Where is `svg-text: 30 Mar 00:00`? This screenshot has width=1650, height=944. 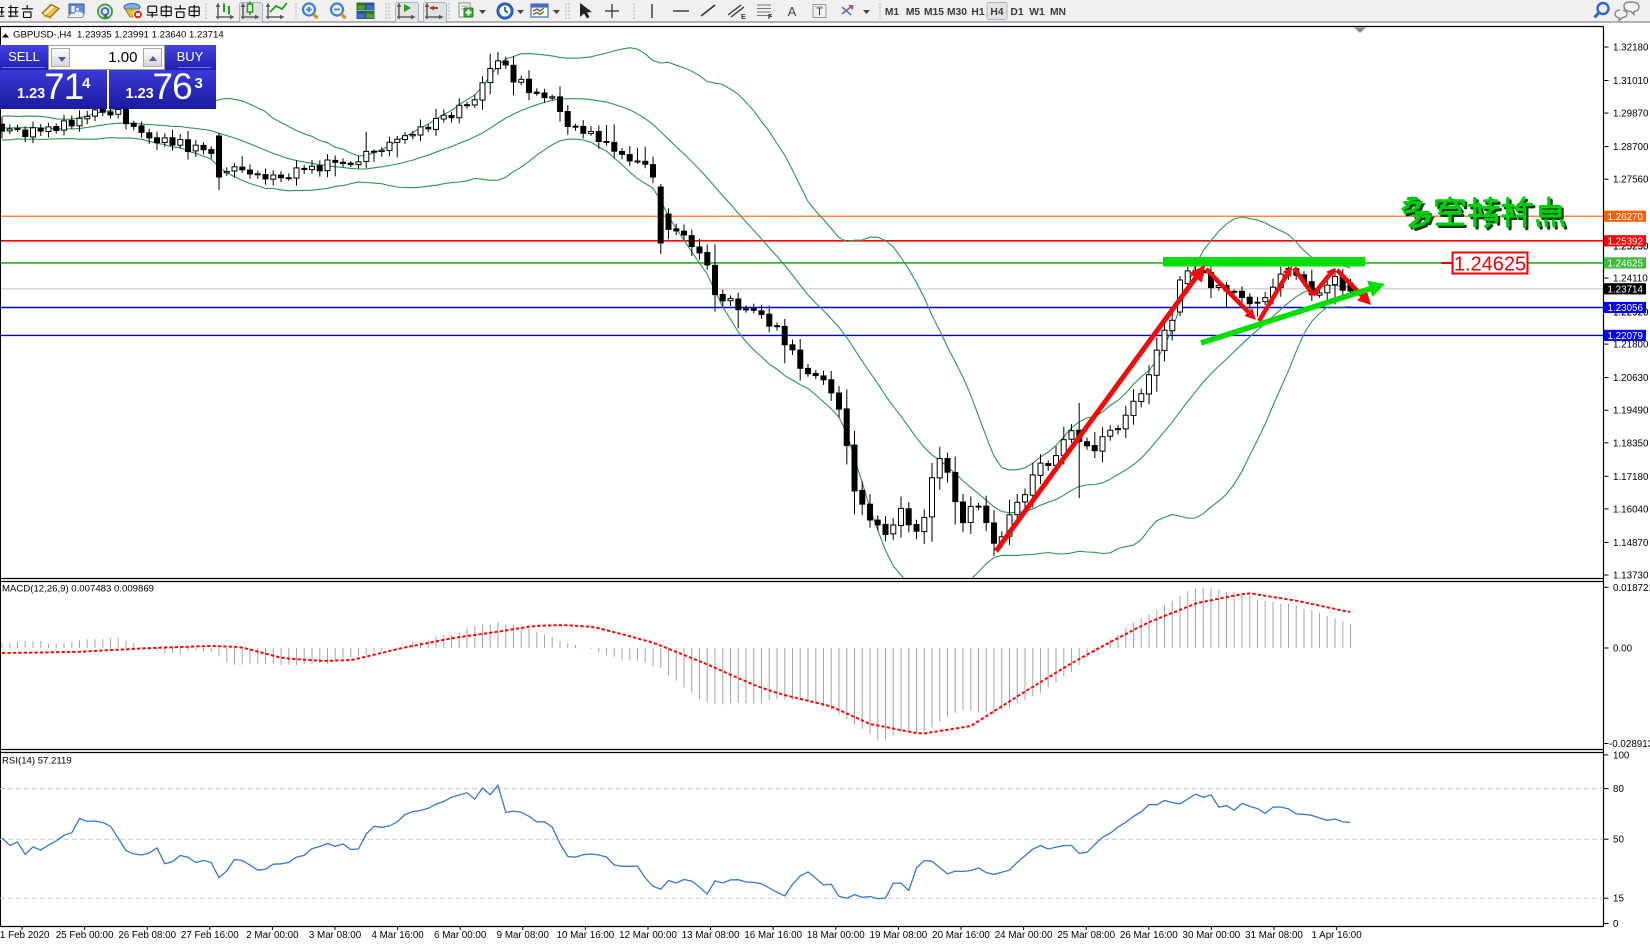
svg-text: 30 Mar 00:00 is located at coordinates (1212, 935).